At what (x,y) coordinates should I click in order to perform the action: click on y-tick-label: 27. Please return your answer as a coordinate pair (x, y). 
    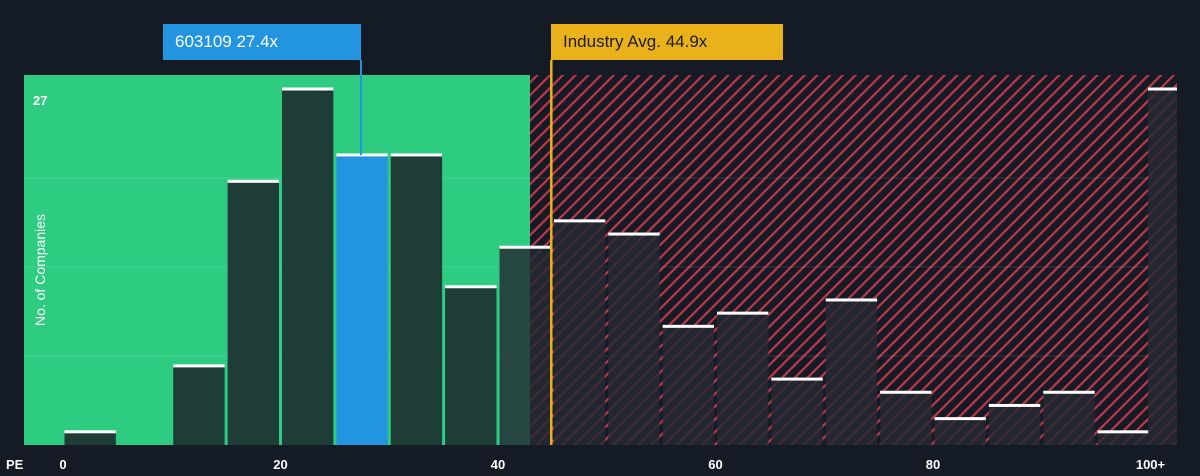
    Looking at the image, I should click on (40, 100).